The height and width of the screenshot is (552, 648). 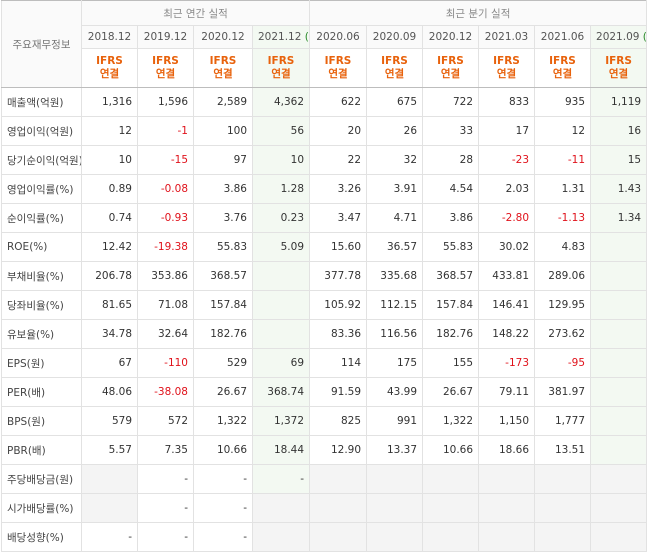 What do you see at coordinates (338, 247) in the screenshot?
I see `table-cell: 15.60` at bounding box center [338, 247].